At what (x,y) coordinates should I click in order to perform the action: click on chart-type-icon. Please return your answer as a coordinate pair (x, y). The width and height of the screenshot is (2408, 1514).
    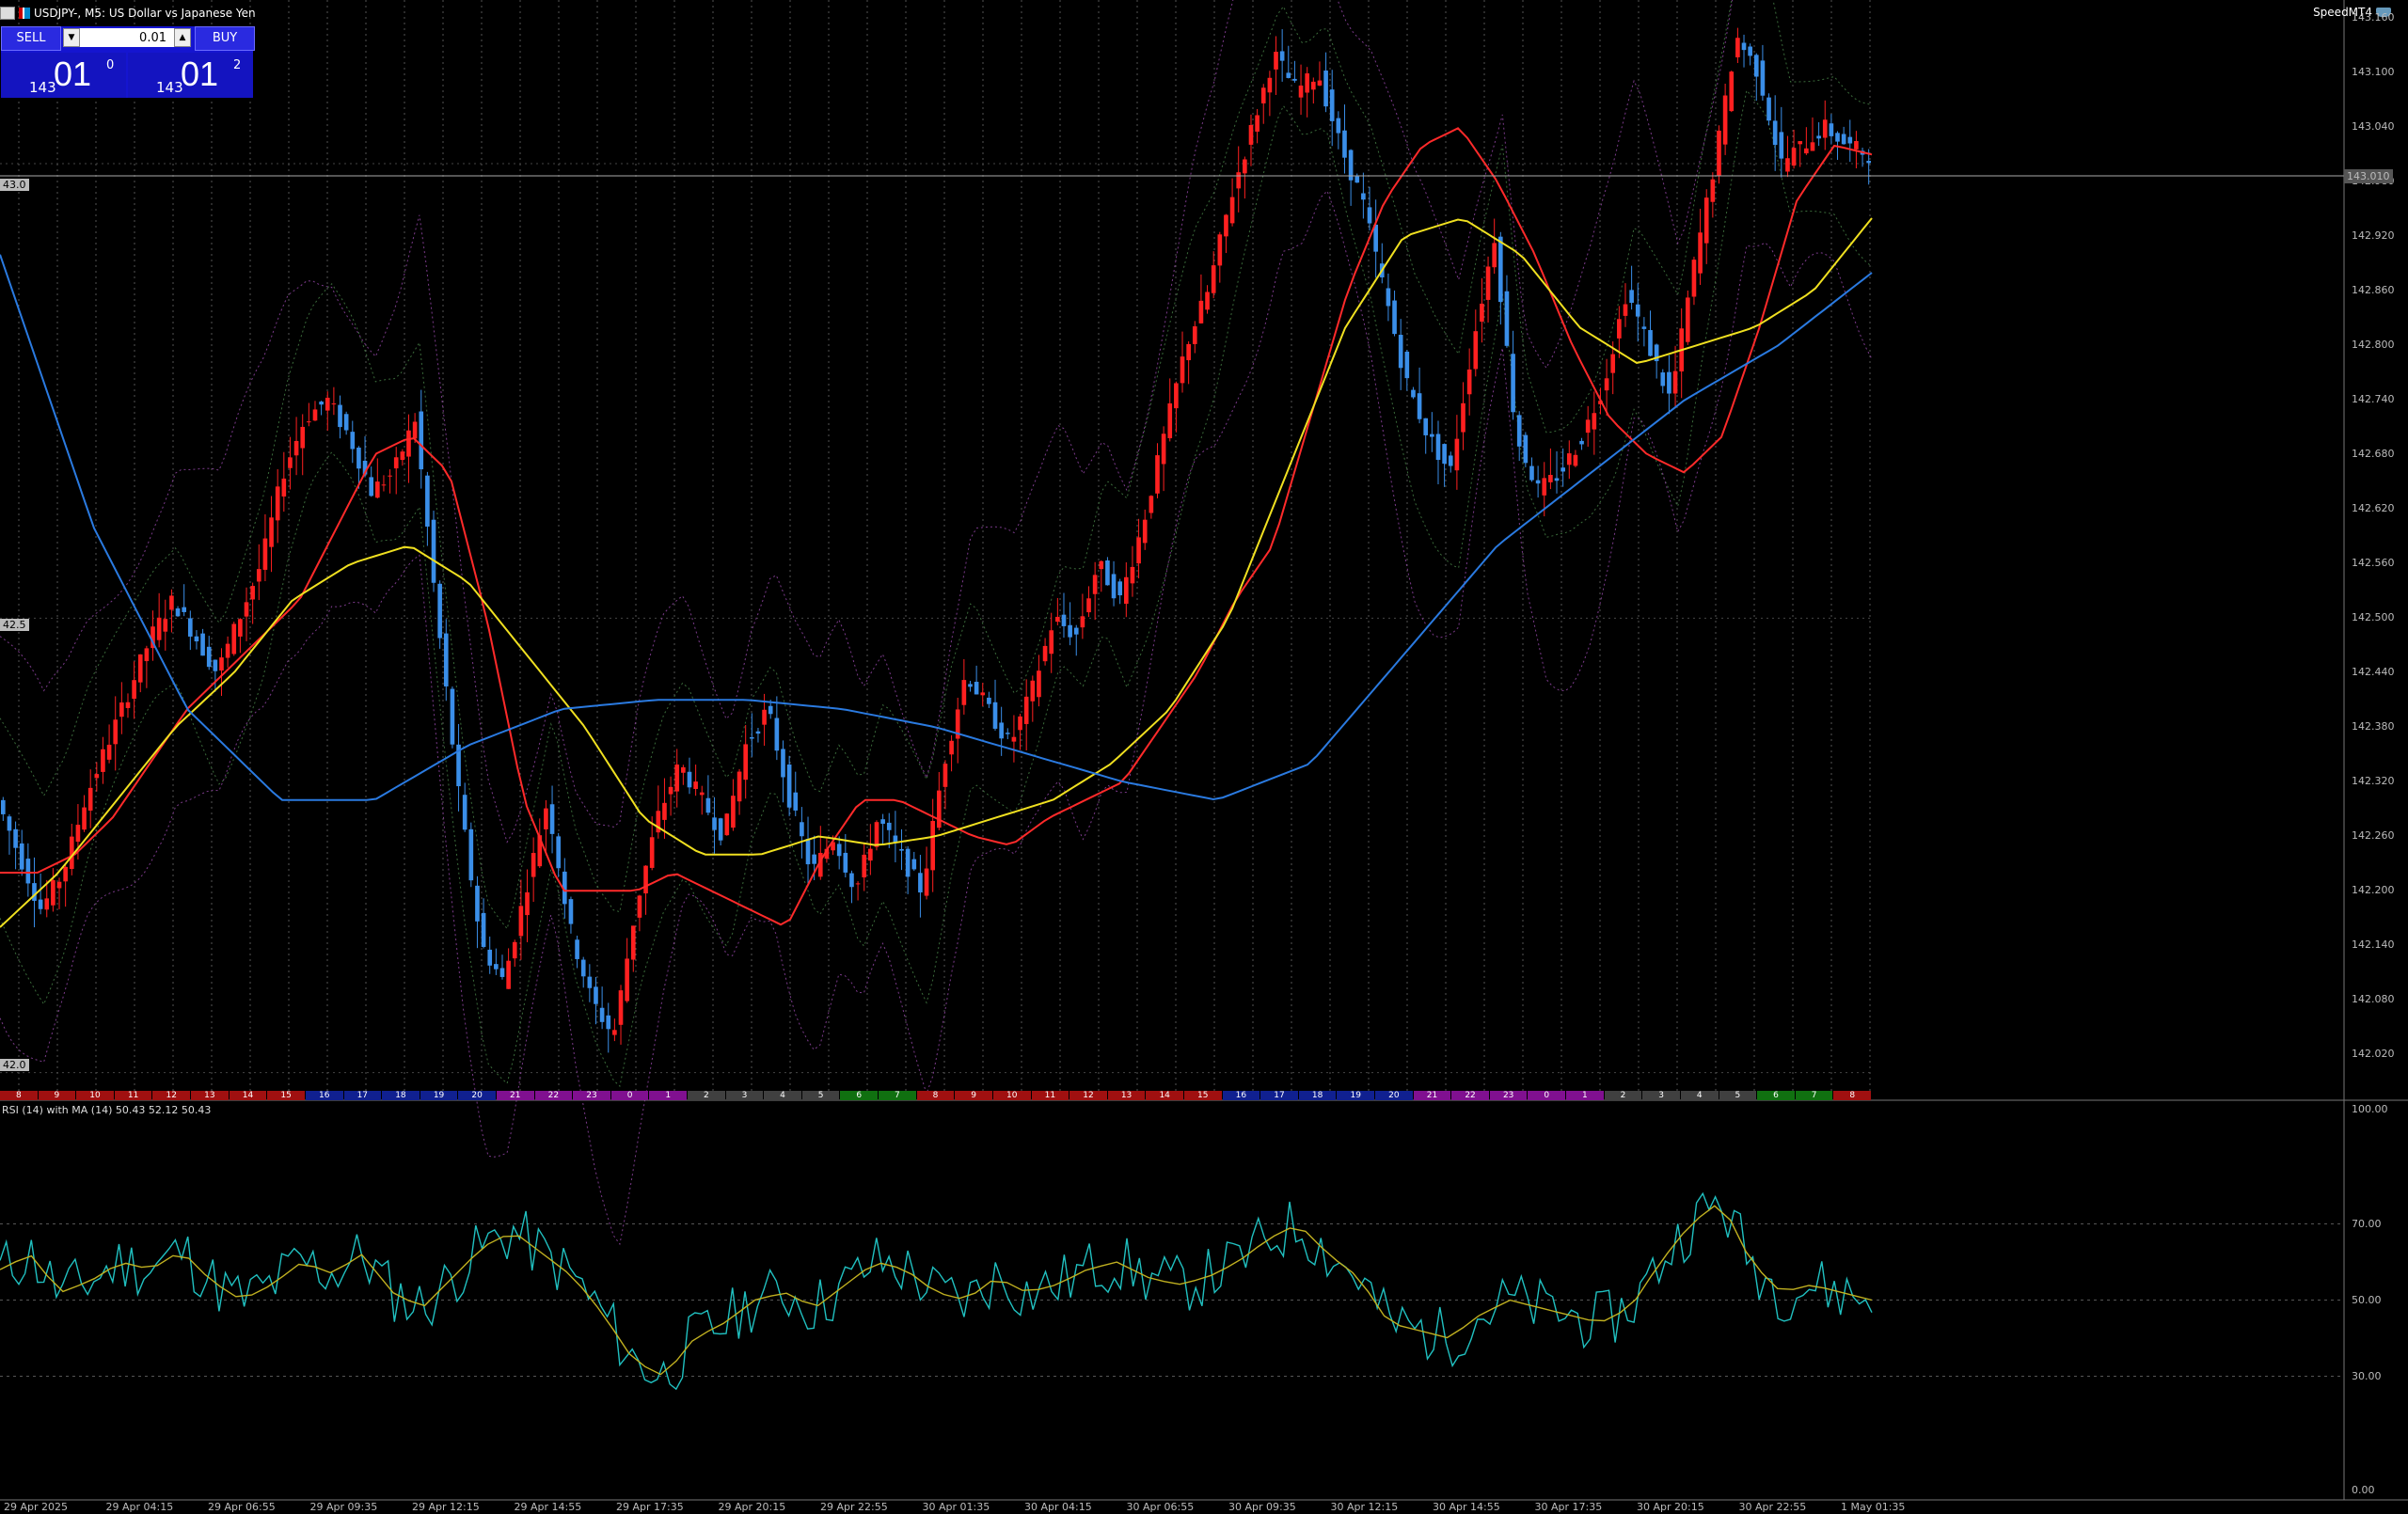
    Looking at the image, I should click on (25, 14).